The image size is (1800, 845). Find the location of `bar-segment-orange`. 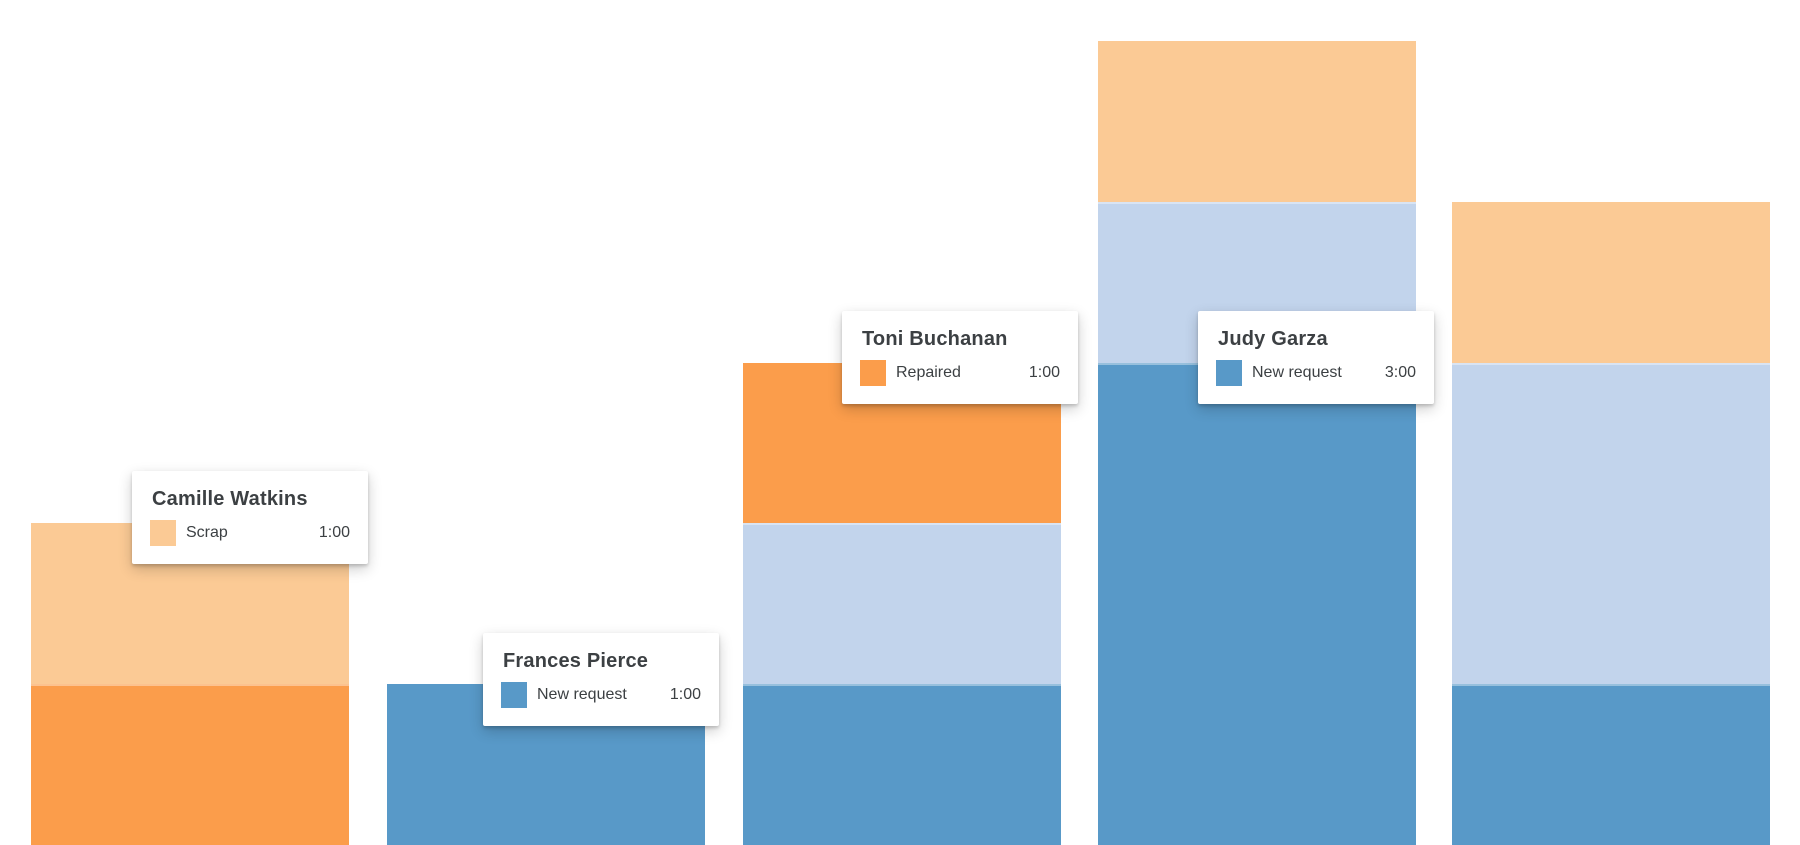

bar-segment-orange is located at coordinates (190, 764).